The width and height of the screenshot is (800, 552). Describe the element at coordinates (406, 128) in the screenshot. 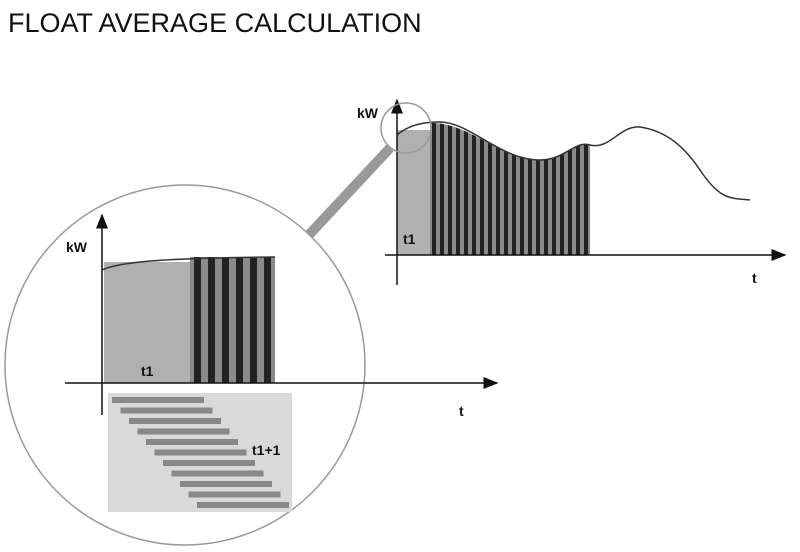

I see `zoom-marker` at that location.